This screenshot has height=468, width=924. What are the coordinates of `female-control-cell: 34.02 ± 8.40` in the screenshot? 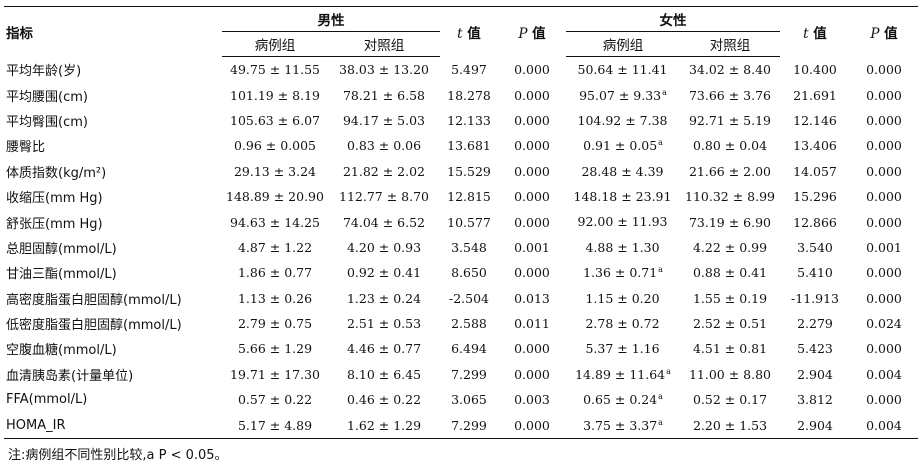 It's located at (730, 70).